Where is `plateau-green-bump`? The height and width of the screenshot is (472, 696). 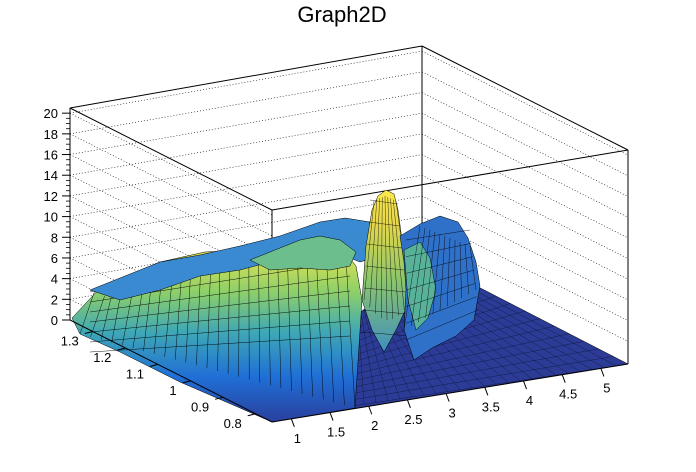 plateau-green-bump is located at coordinates (303, 253).